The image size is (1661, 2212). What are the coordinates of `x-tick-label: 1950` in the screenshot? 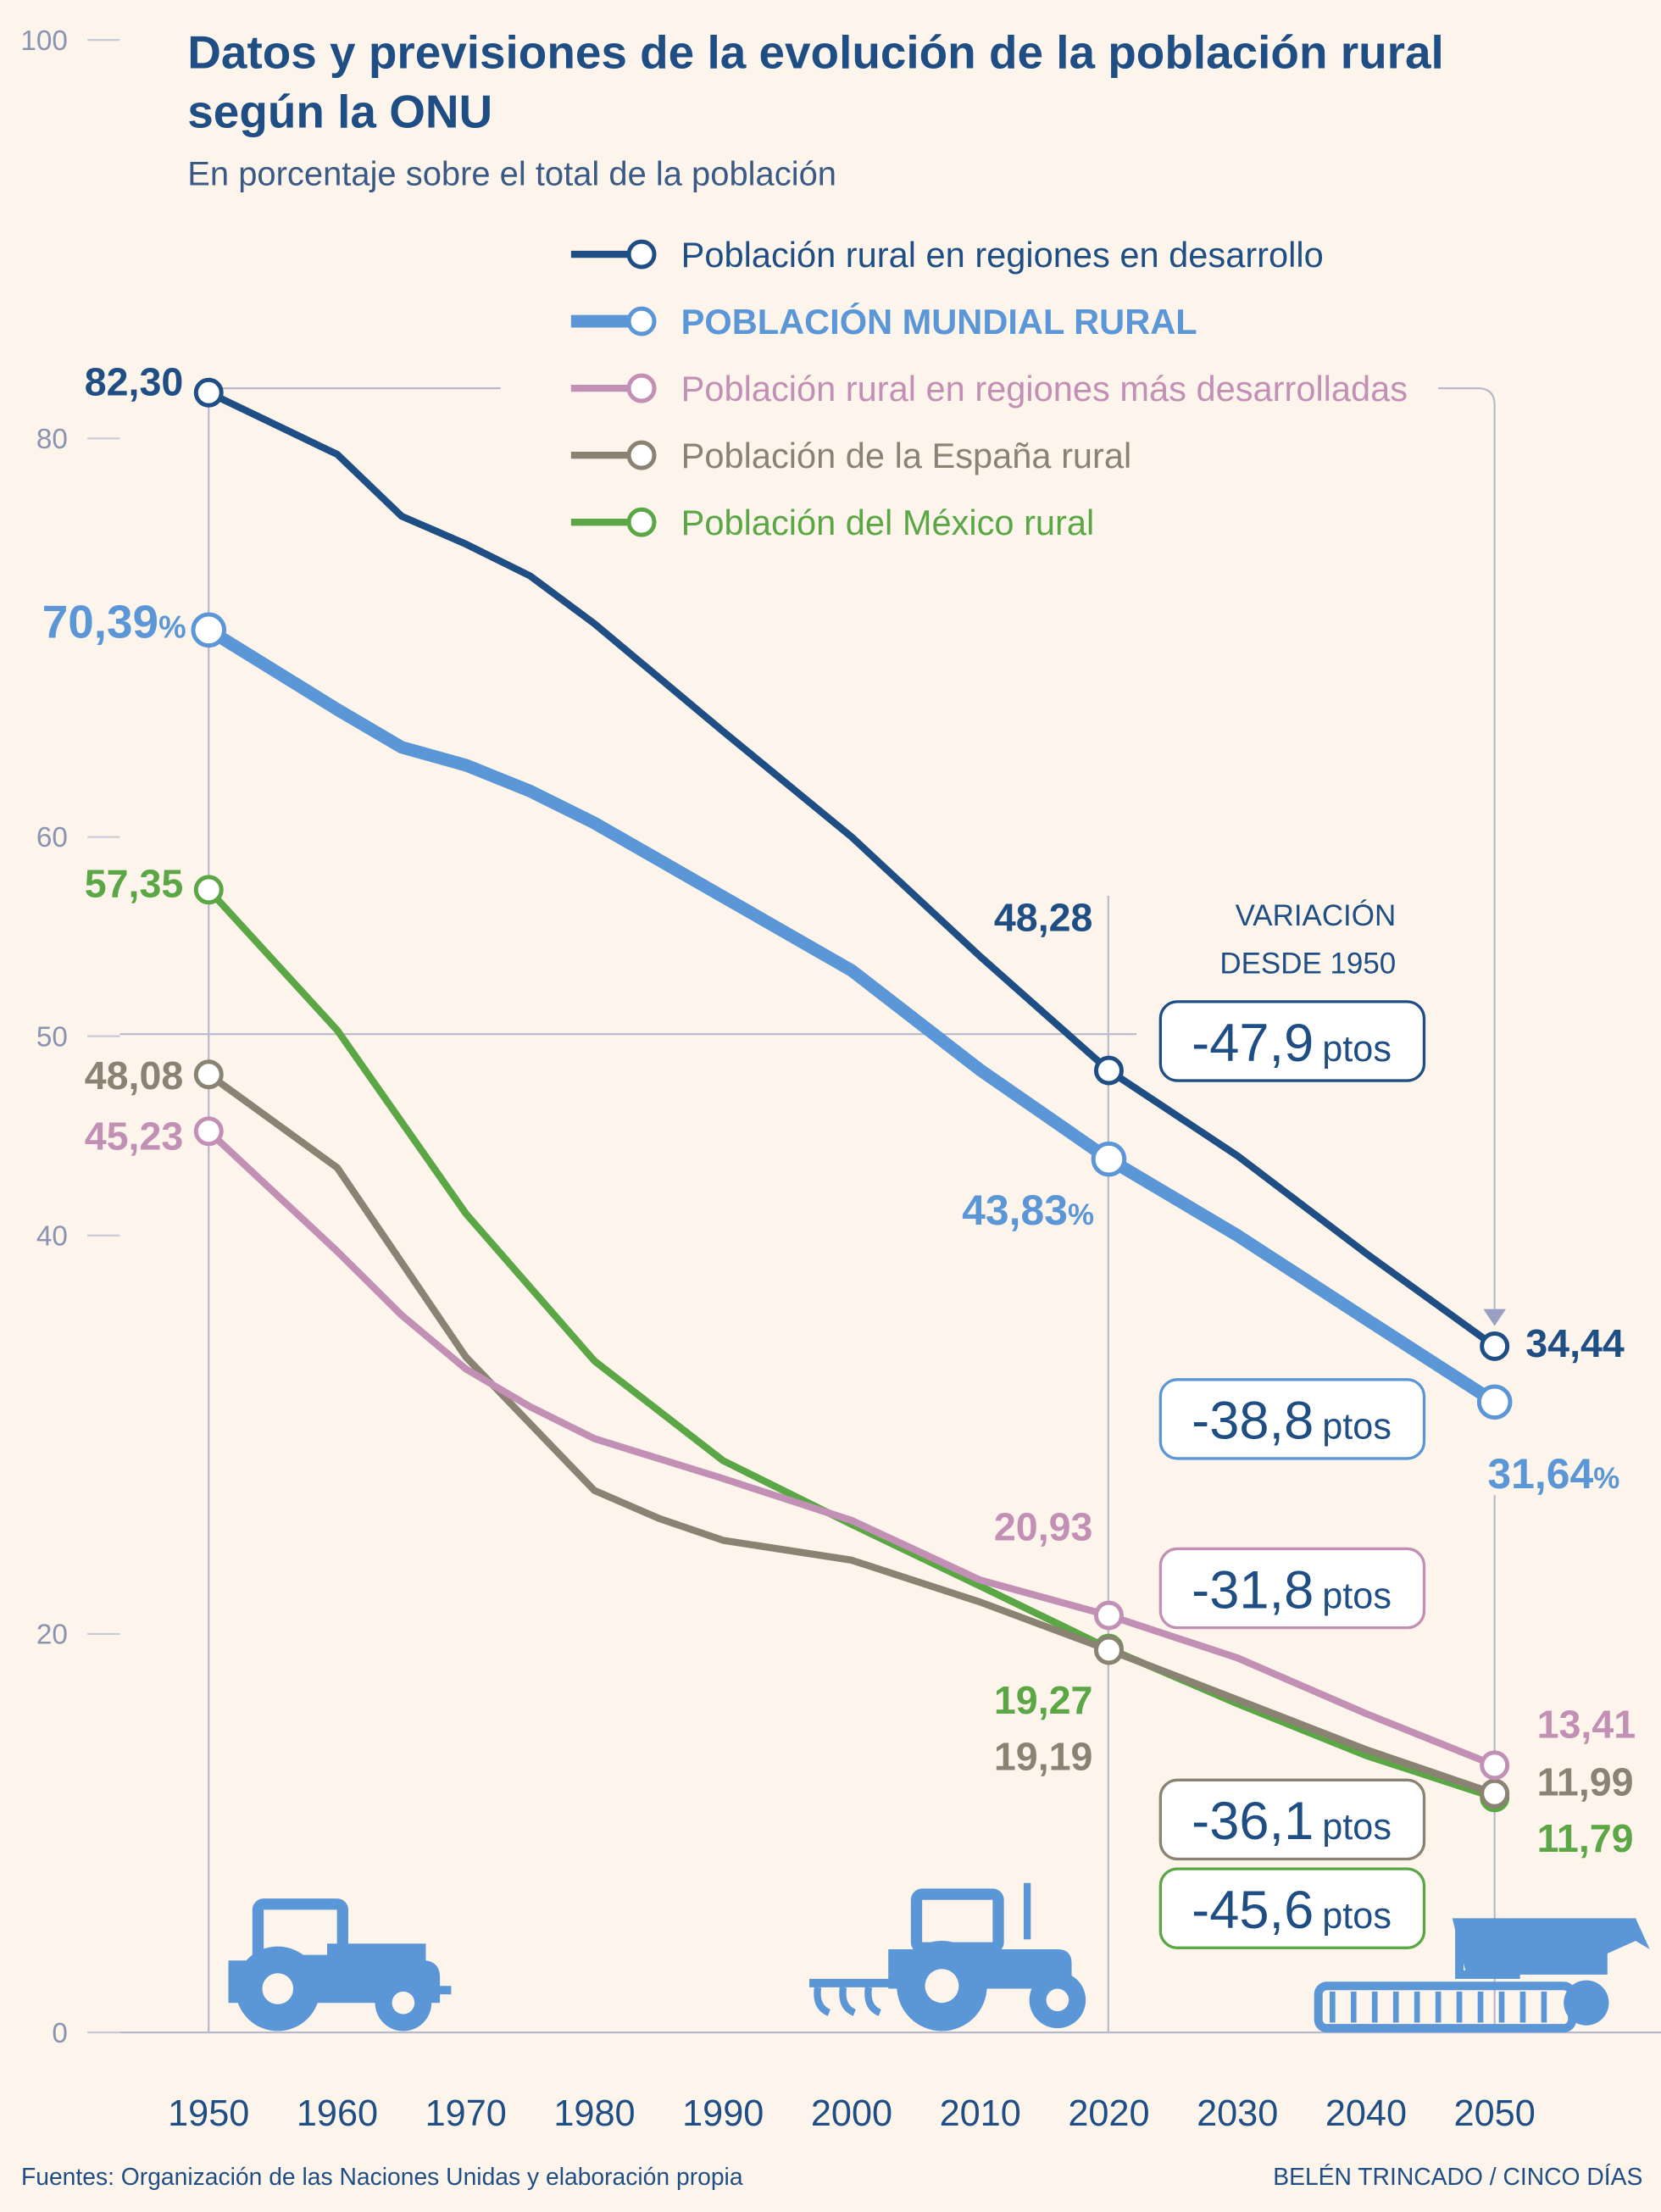 It's located at (208, 2113).